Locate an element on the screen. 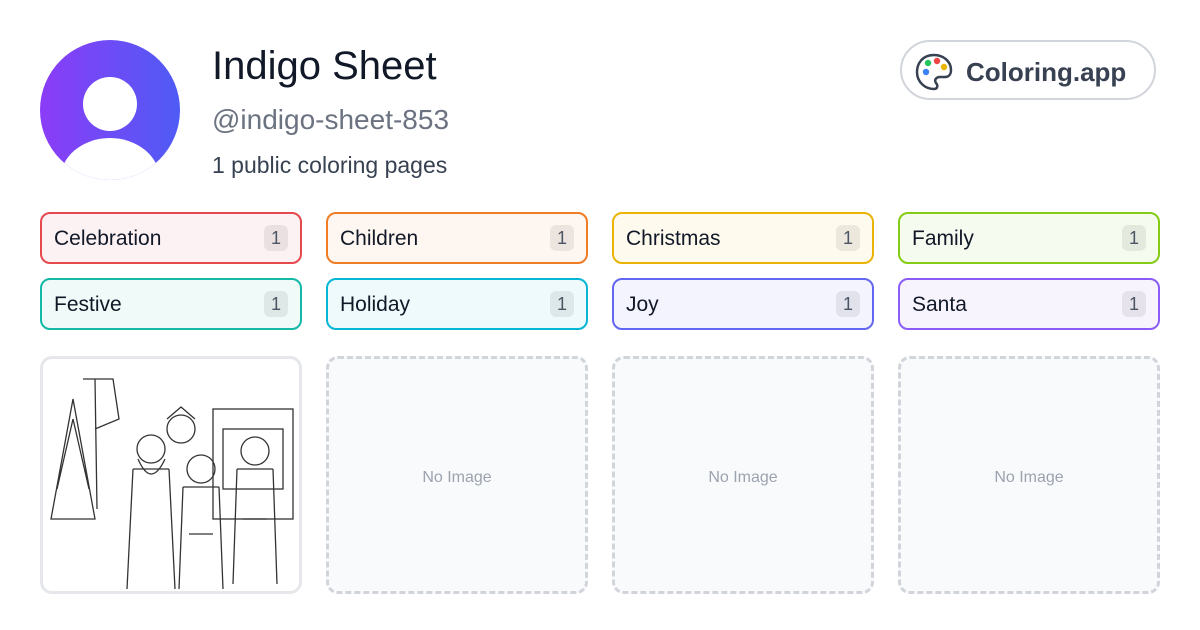  brand-label: Coloring.app is located at coordinates (1046, 72).